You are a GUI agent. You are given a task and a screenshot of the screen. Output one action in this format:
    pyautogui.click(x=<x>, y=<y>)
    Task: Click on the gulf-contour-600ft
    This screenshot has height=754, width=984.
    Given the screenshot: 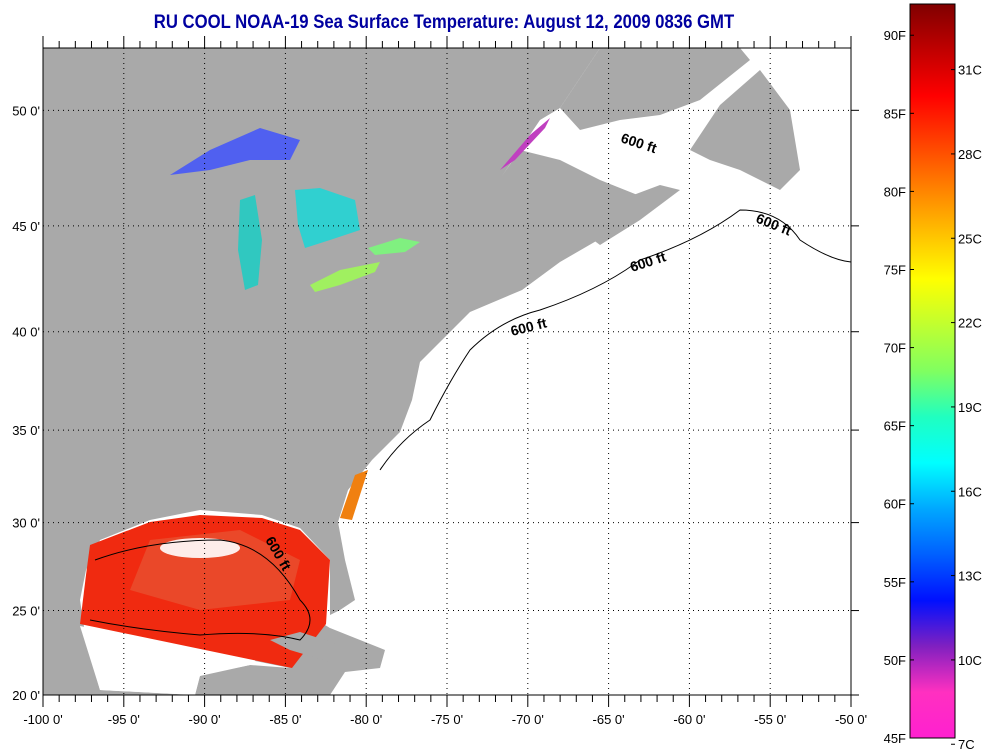 What is the action you would take?
    pyautogui.click(x=200, y=590)
    